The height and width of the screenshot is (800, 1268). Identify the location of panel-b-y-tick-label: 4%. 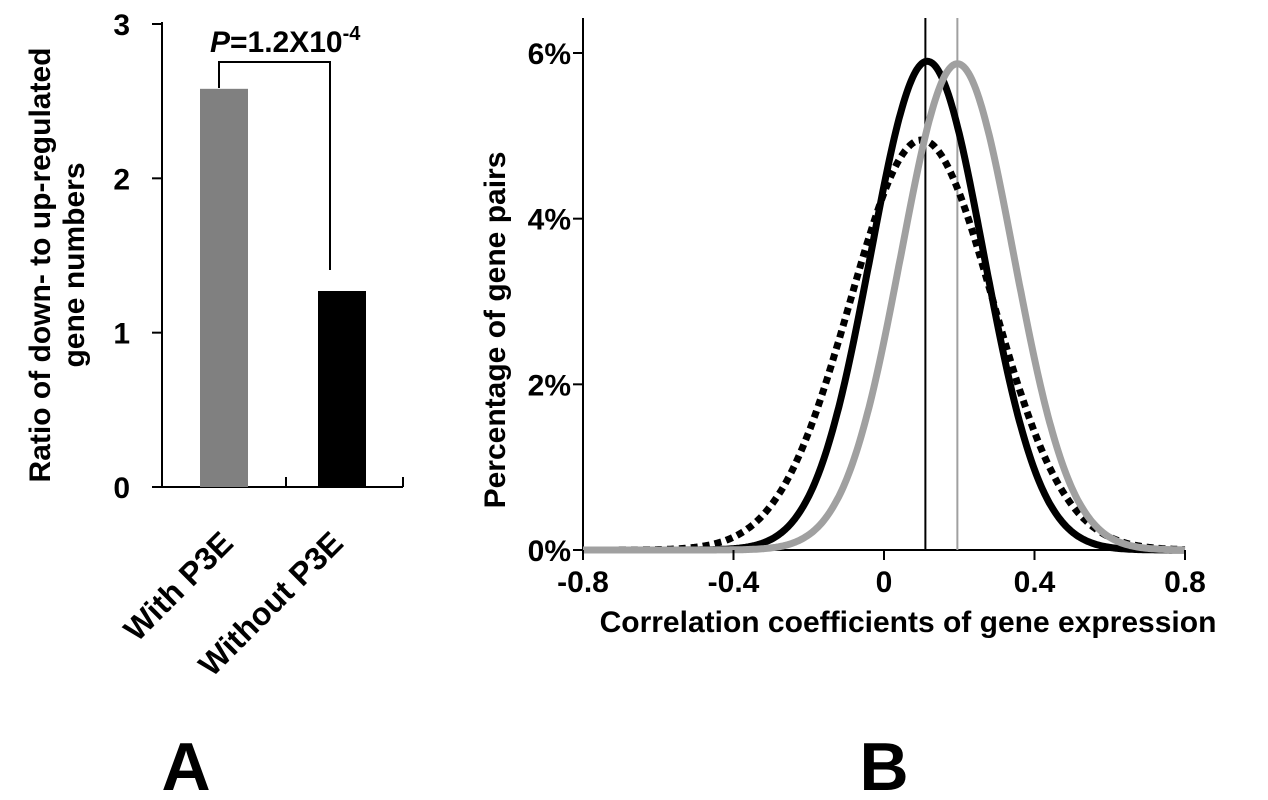
(549, 220).